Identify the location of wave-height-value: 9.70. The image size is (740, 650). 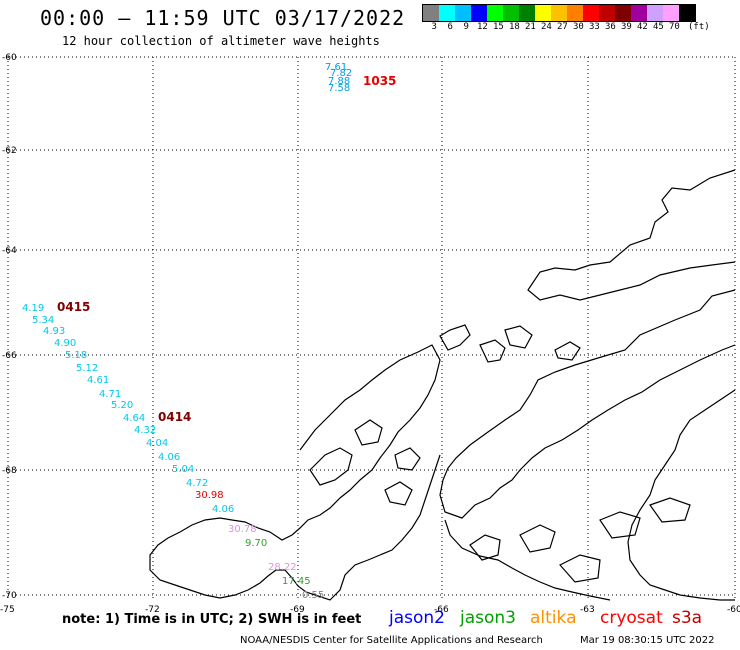
(256, 543).